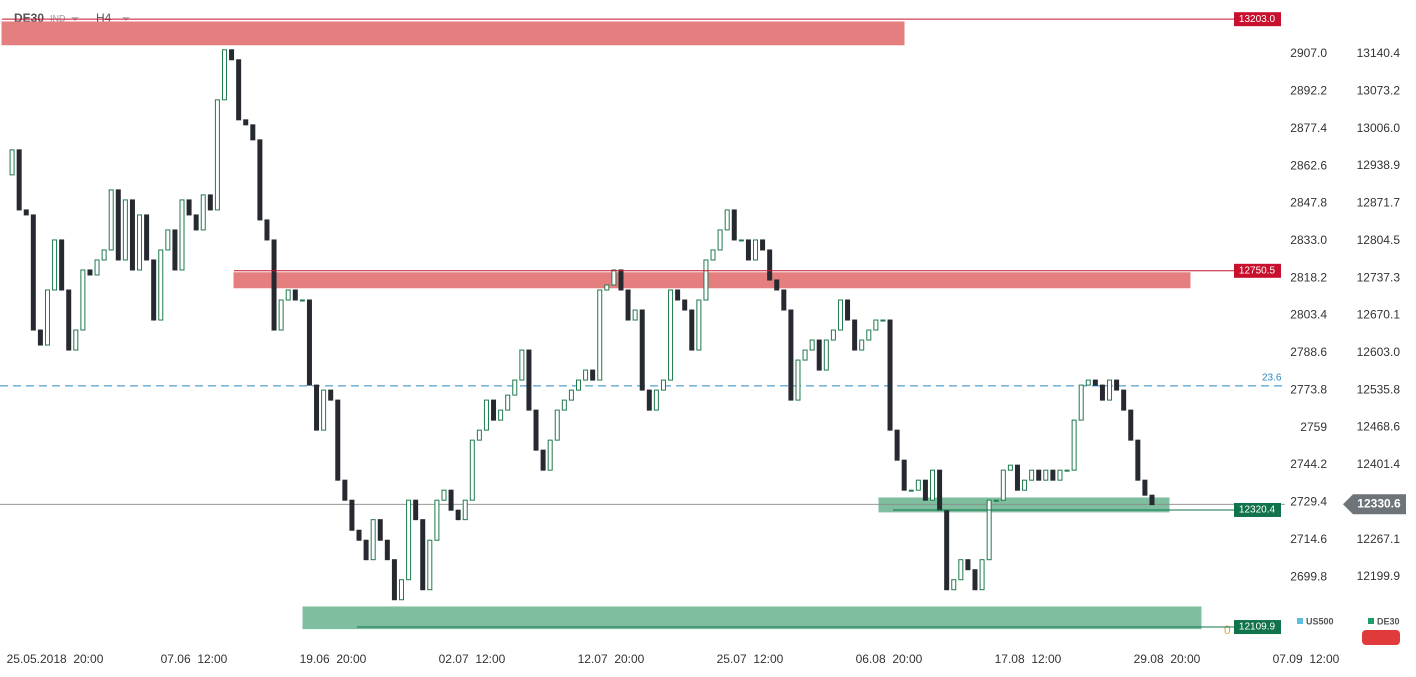 This screenshot has width=1416, height=677. Describe the element at coordinates (472, 659) in the screenshot. I see `x-tick-label: 02.07 12:00` at that location.